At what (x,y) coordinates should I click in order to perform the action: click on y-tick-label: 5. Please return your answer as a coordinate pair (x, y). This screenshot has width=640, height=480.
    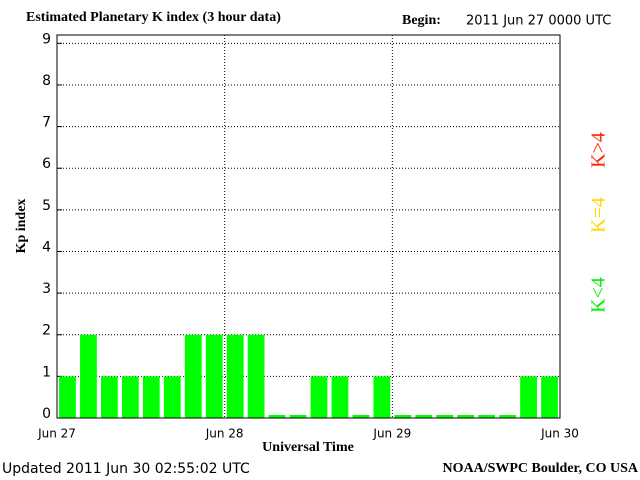
    Looking at the image, I should click on (46, 206).